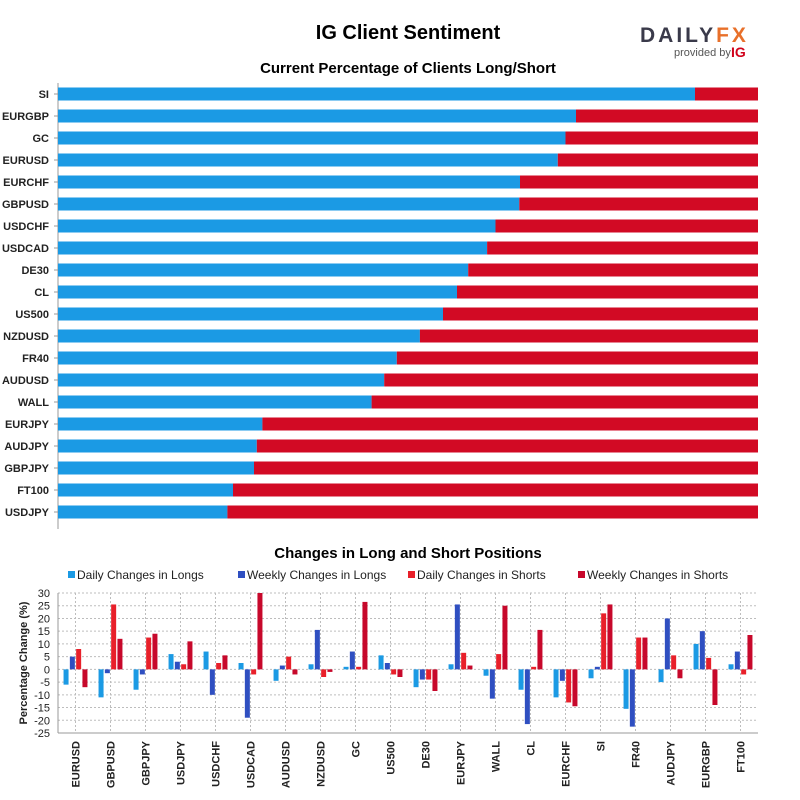 This screenshot has width=800, height=800. I want to click on x-category-label: GBPUSD, so click(112, 764).